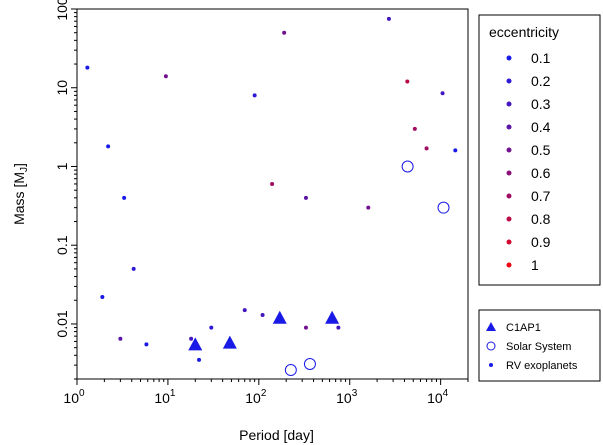 The height and width of the screenshot is (445, 603). What do you see at coordinates (491, 346) in the screenshot?
I see `series-legend-circle` at bounding box center [491, 346].